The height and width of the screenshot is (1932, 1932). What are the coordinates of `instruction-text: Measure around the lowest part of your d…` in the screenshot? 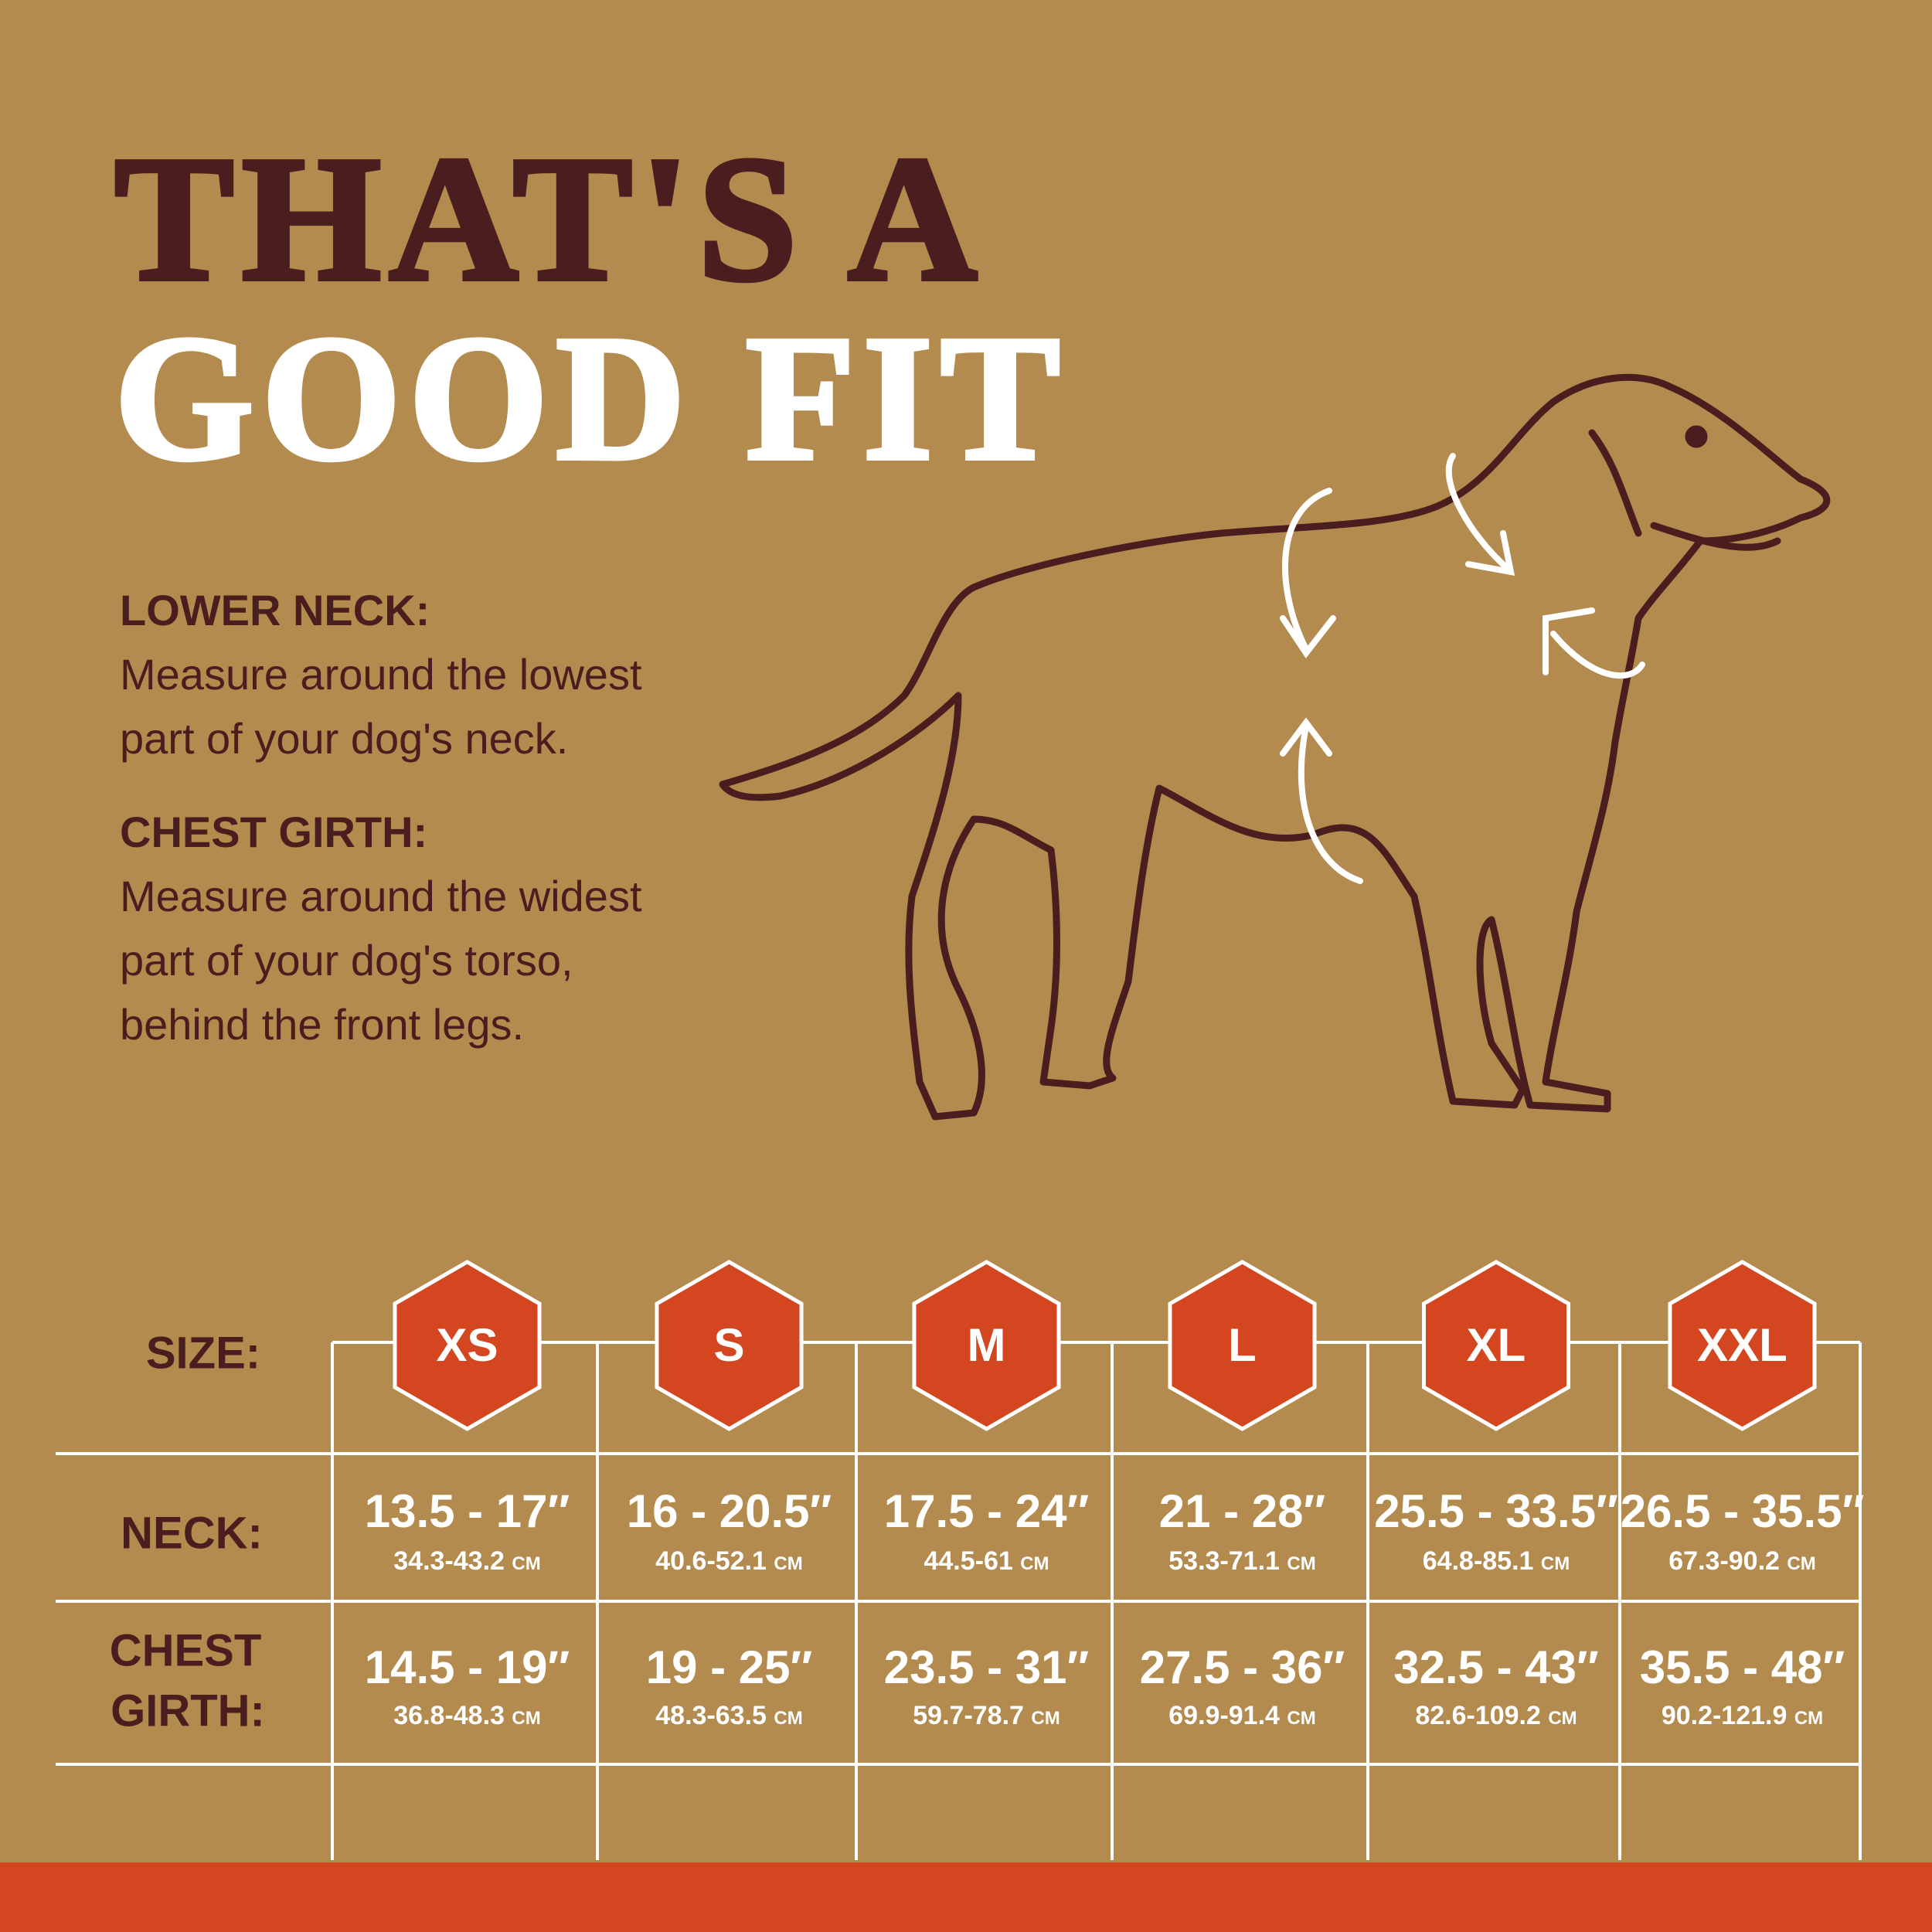 It's located at (381, 706).